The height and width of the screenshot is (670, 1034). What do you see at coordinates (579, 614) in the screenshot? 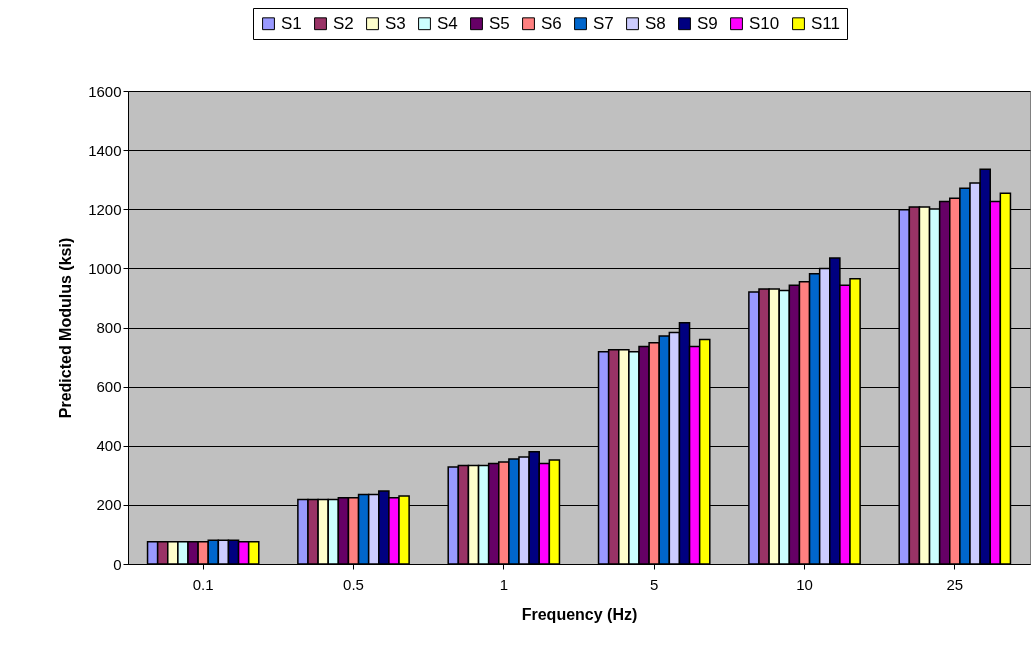
I see `x-axis-title: Frequency (Hz)` at bounding box center [579, 614].